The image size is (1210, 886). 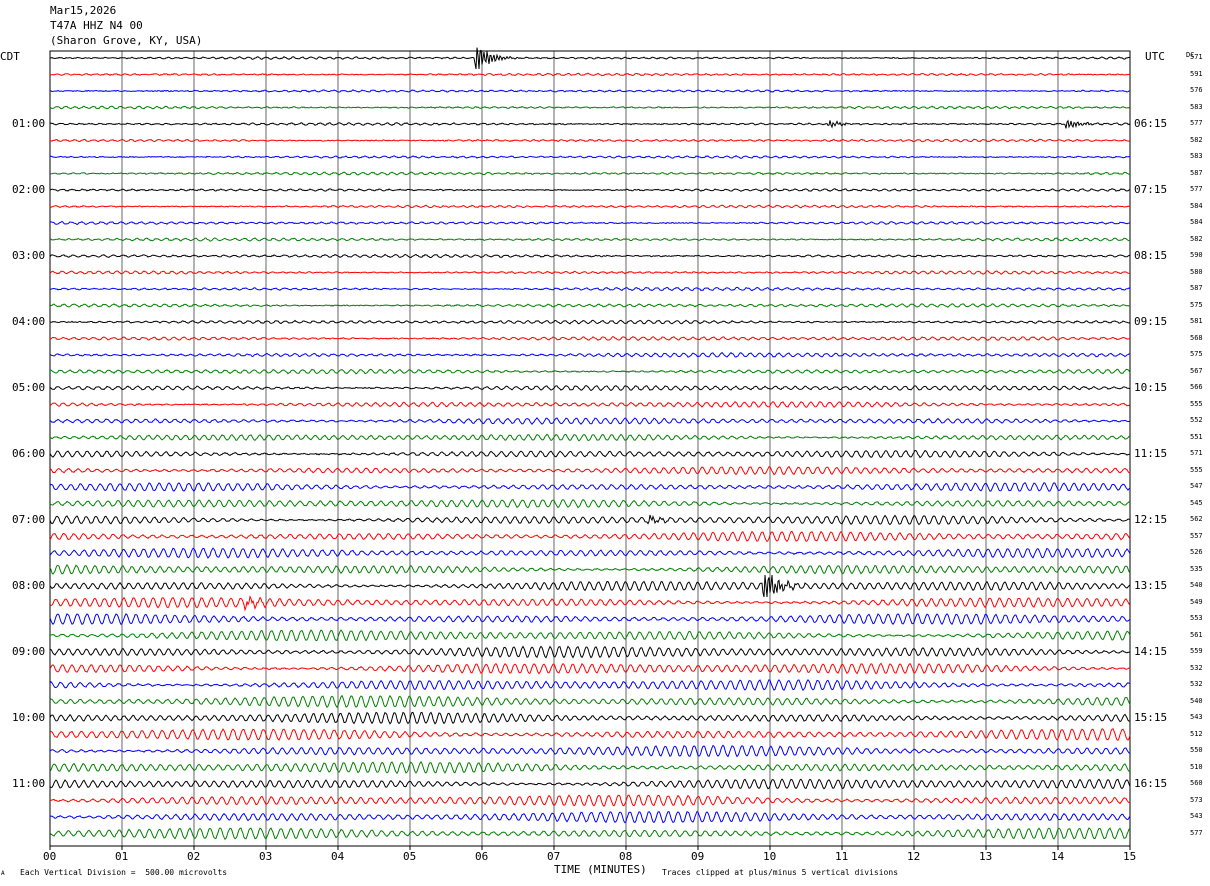 What do you see at coordinates (29, 585) in the screenshot?
I see `left-hour-label: 08:00` at bounding box center [29, 585].